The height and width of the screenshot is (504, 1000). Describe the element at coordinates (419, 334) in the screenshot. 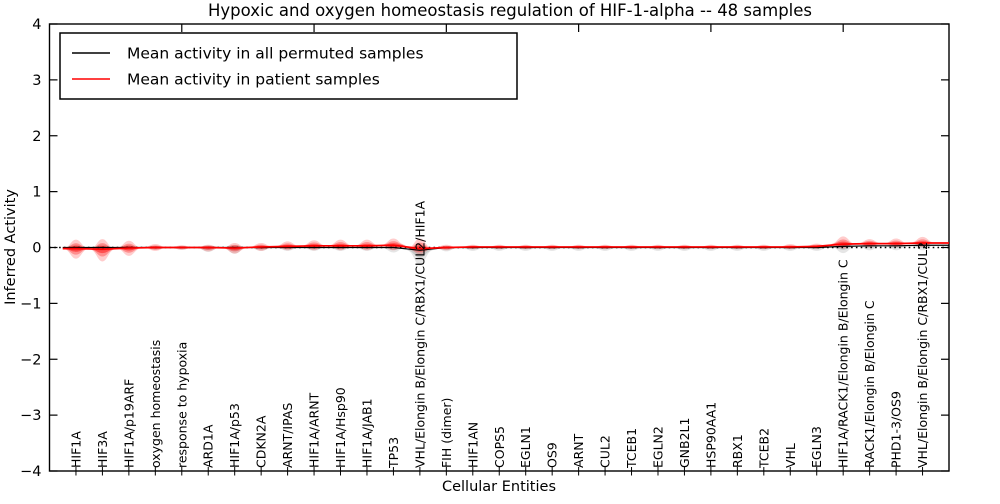

I see `entity-label: VHL/Elongin B/Elongin C/RBX1/CUL2/HIF1A` at that location.